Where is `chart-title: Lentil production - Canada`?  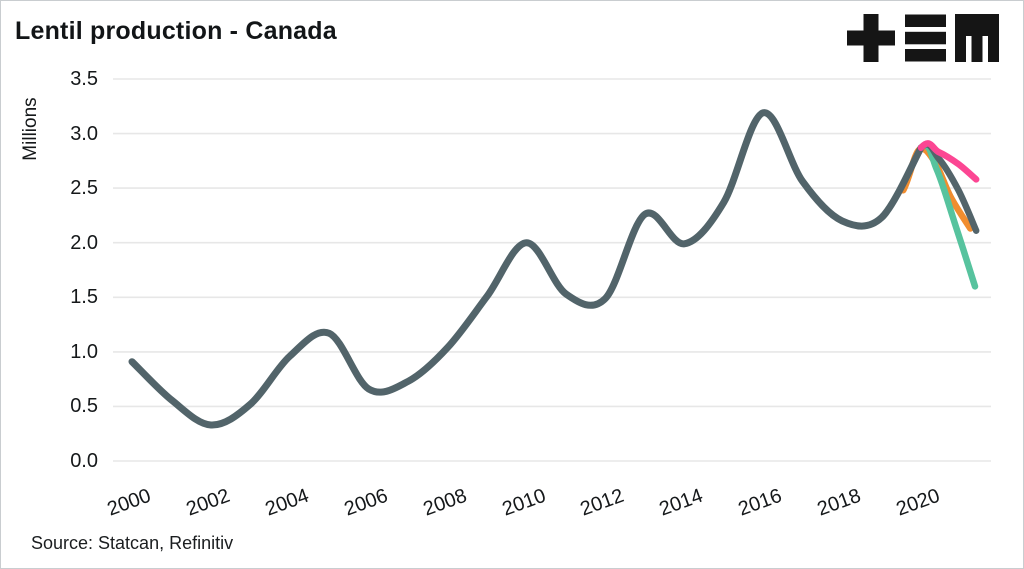
chart-title: Lentil production - Canada is located at coordinates (176, 31).